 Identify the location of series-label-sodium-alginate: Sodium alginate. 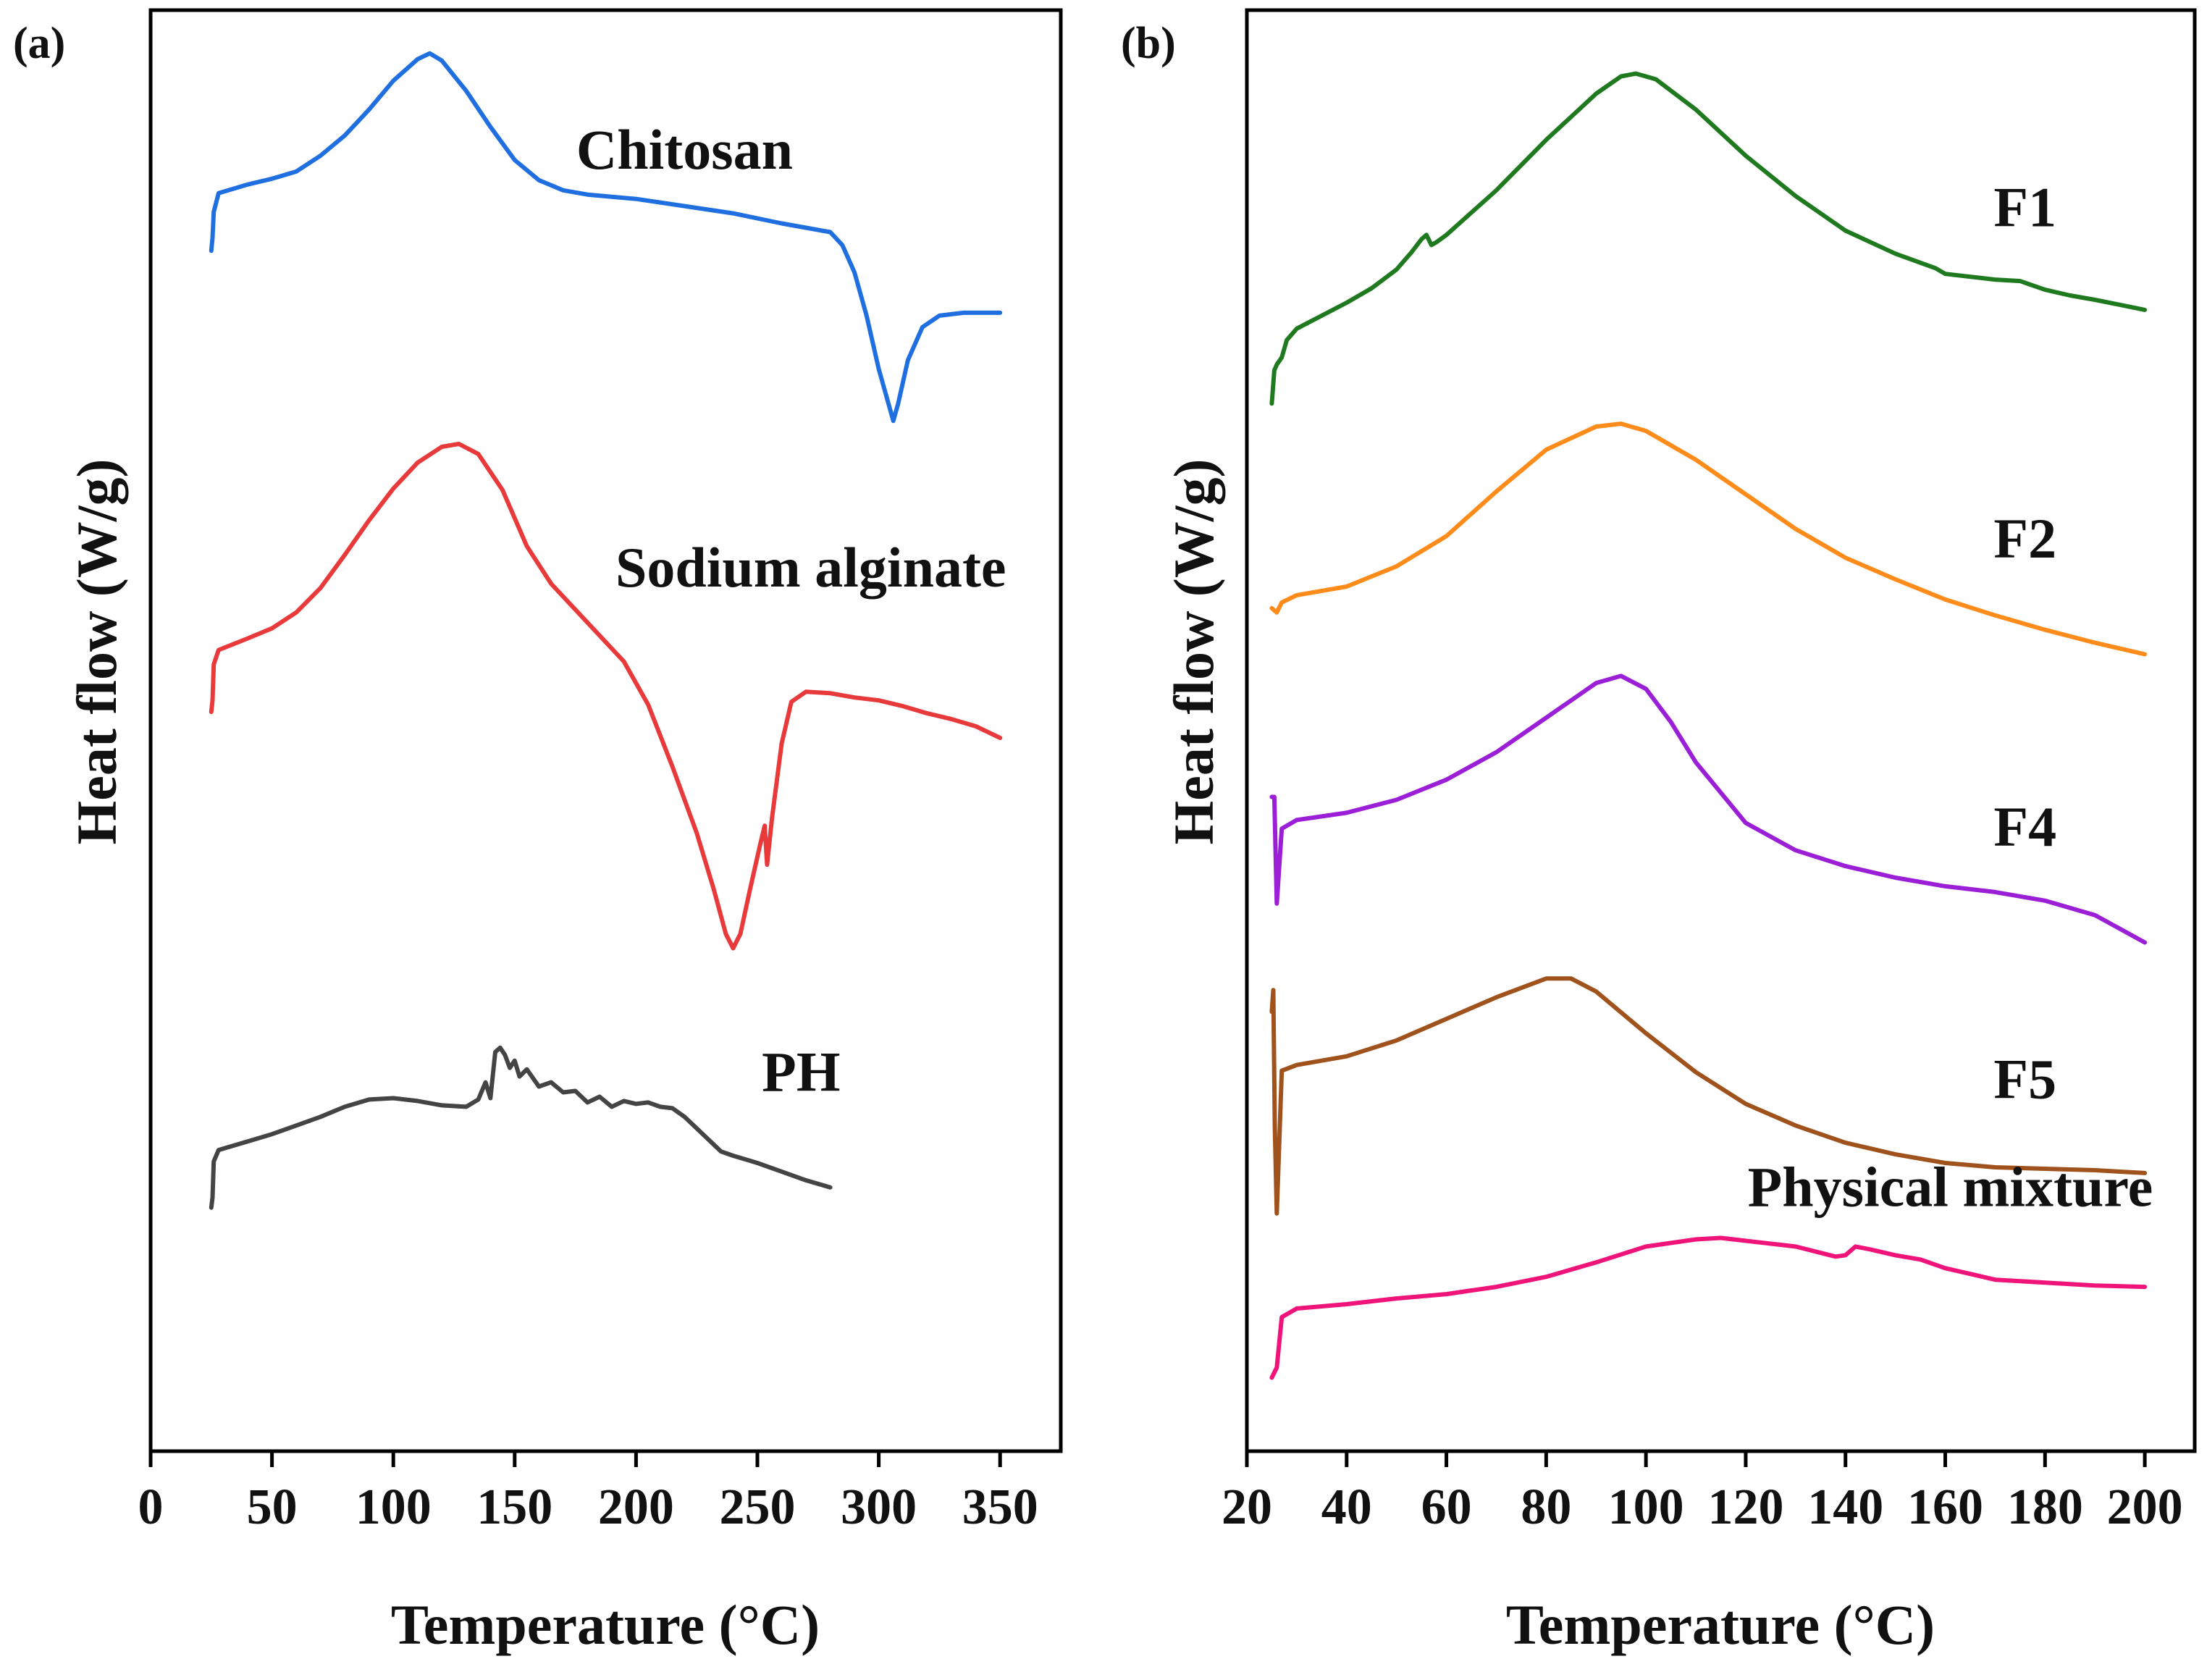
(810, 567).